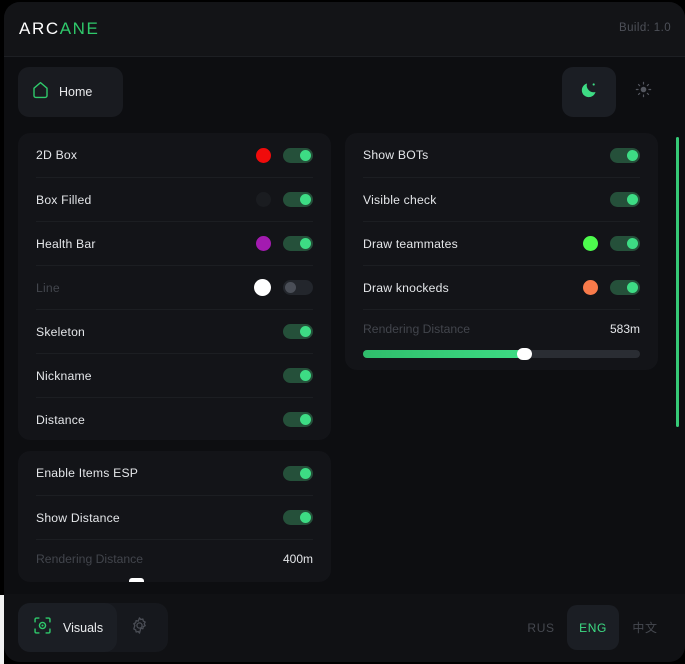 This screenshot has height=664, width=685. What do you see at coordinates (66, 243) in the screenshot?
I see `row-label: Health Bar` at bounding box center [66, 243].